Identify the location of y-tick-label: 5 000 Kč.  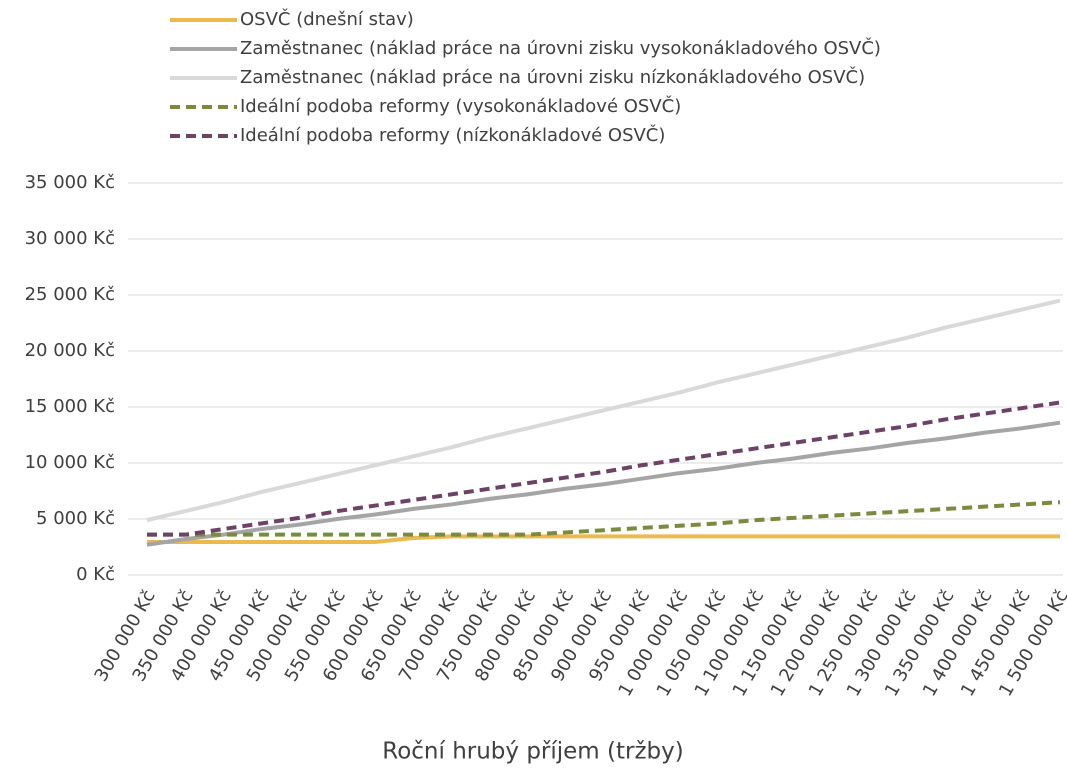
(75, 518).